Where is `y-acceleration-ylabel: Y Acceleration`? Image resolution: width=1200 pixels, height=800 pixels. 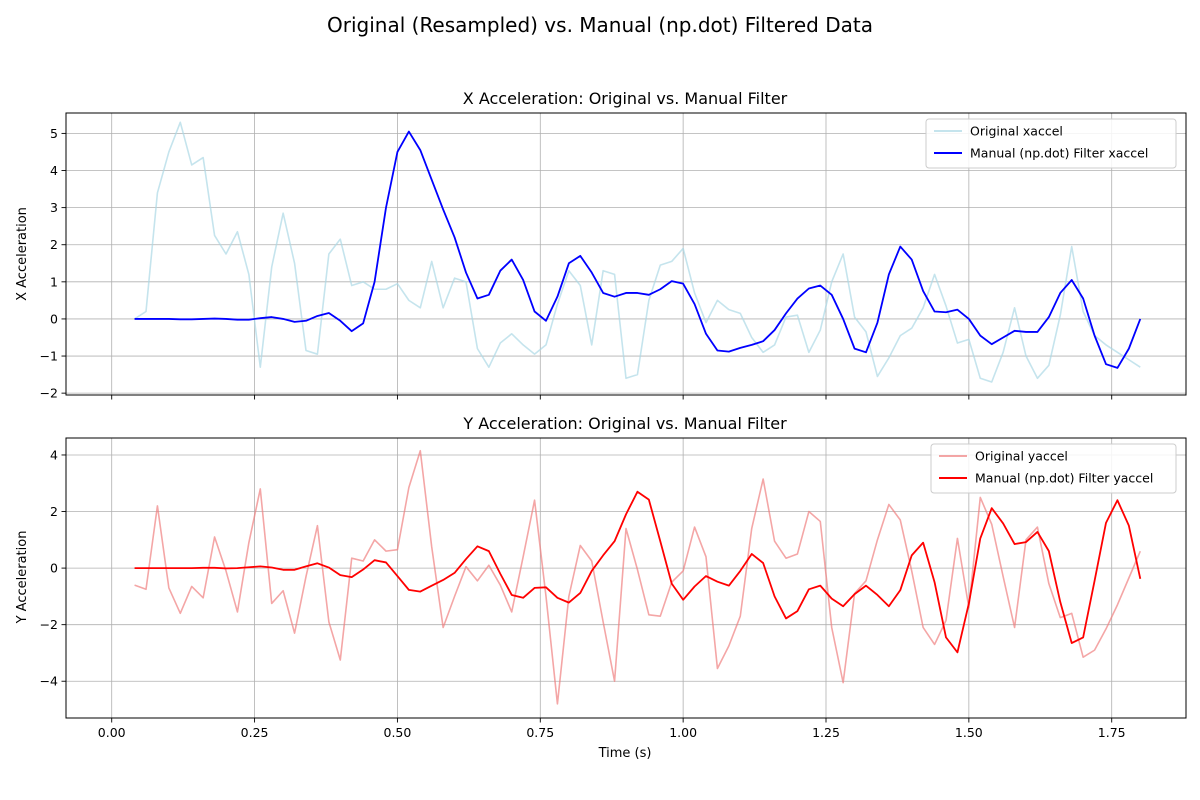
y-acceleration-ylabel: Y Acceleration is located at coordinates (22, 578).